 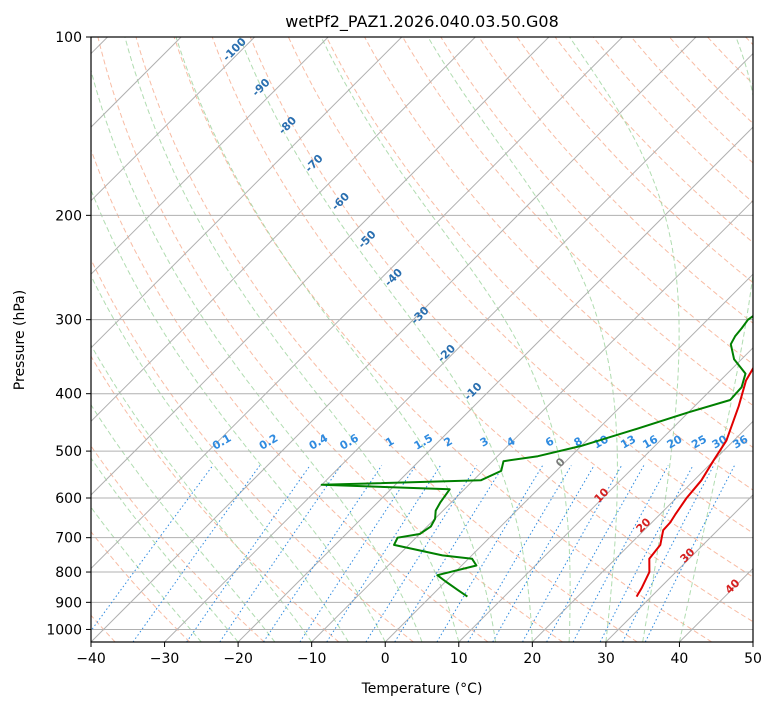 What do you see at coordinates (68, 216) in the screenshot?
I see `y-tick-label: 200` at bounding box center [68, 216].